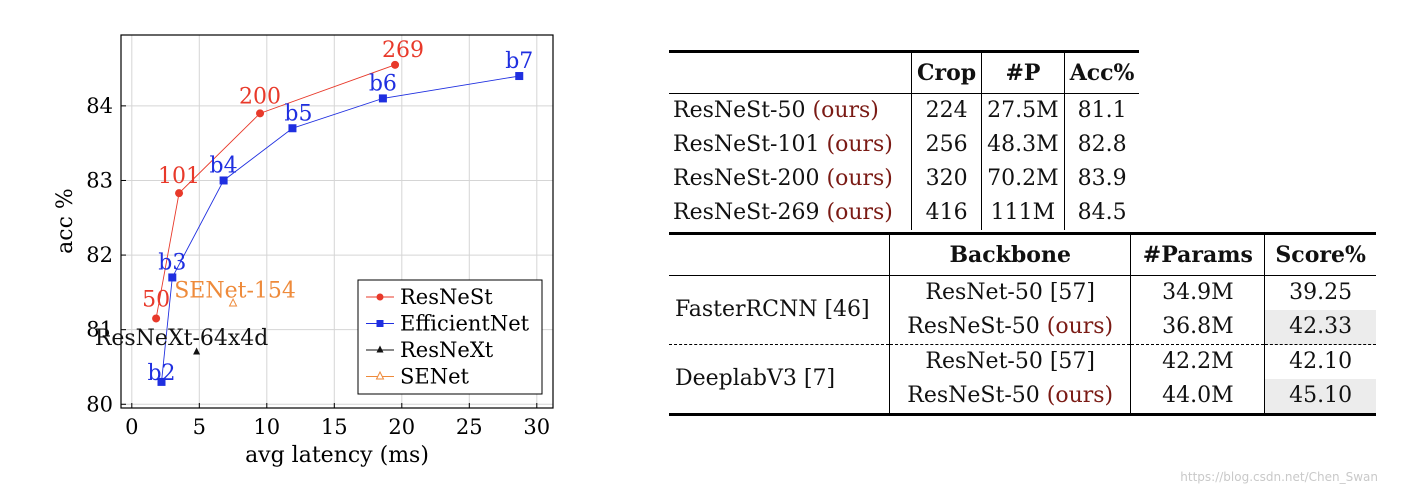 The image size is (1402, 492). Describe the element at coordinates (1101, 179) in the screenshot. I see `table1-acc-cell: 83.9` at that location.